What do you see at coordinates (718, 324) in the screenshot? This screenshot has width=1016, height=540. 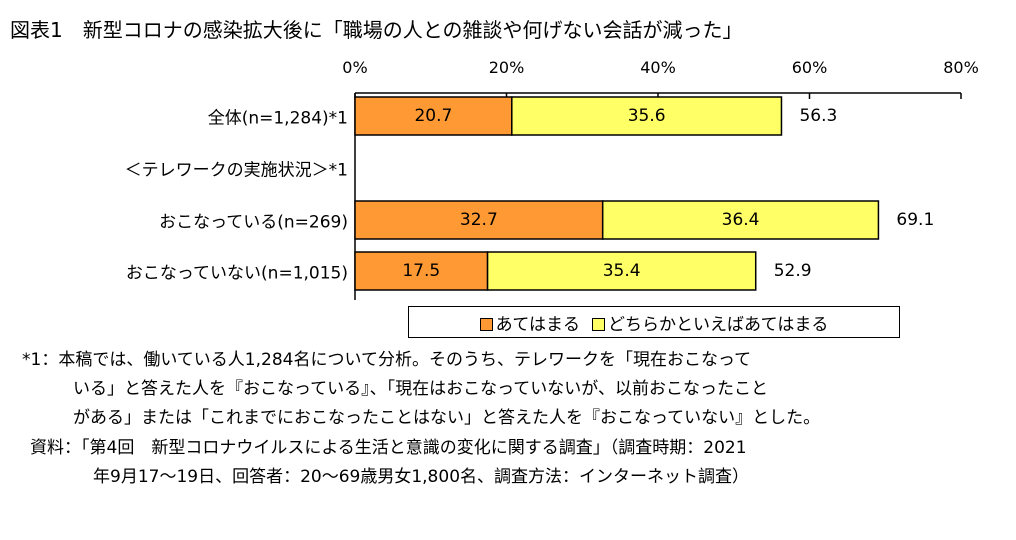 I see `legend-label: どちらかといえばあてはまる` at bounding box center [718, 324].